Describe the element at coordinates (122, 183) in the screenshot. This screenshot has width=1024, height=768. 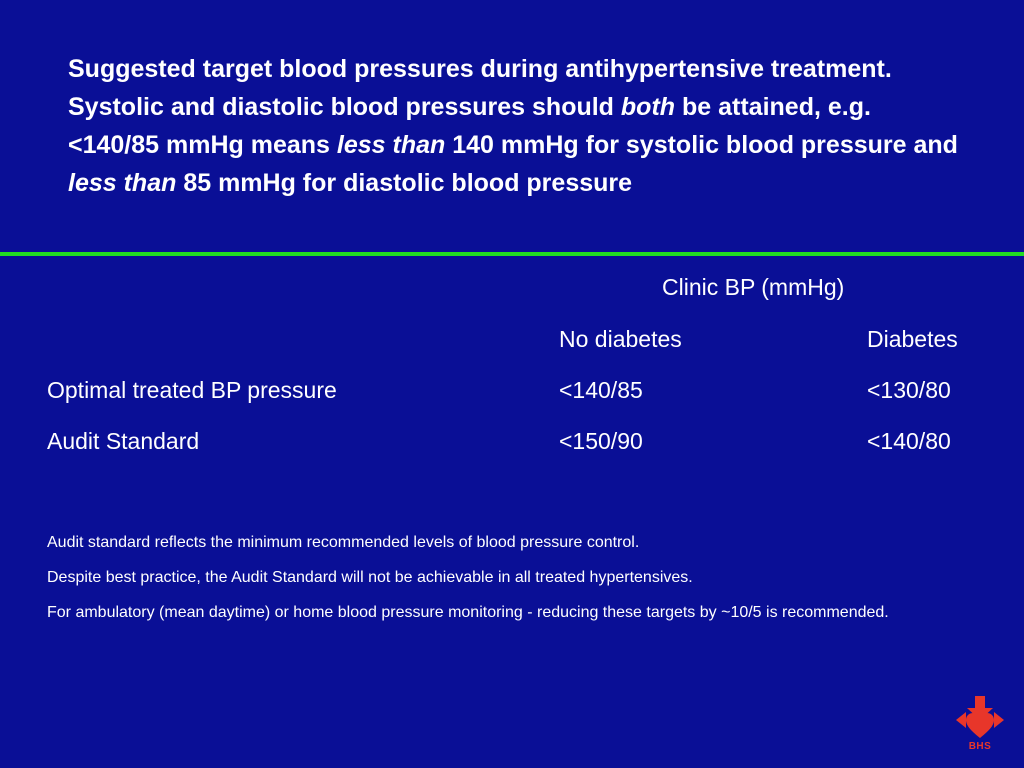
I see `title-emphasis-less-than-2: less than` at that location.